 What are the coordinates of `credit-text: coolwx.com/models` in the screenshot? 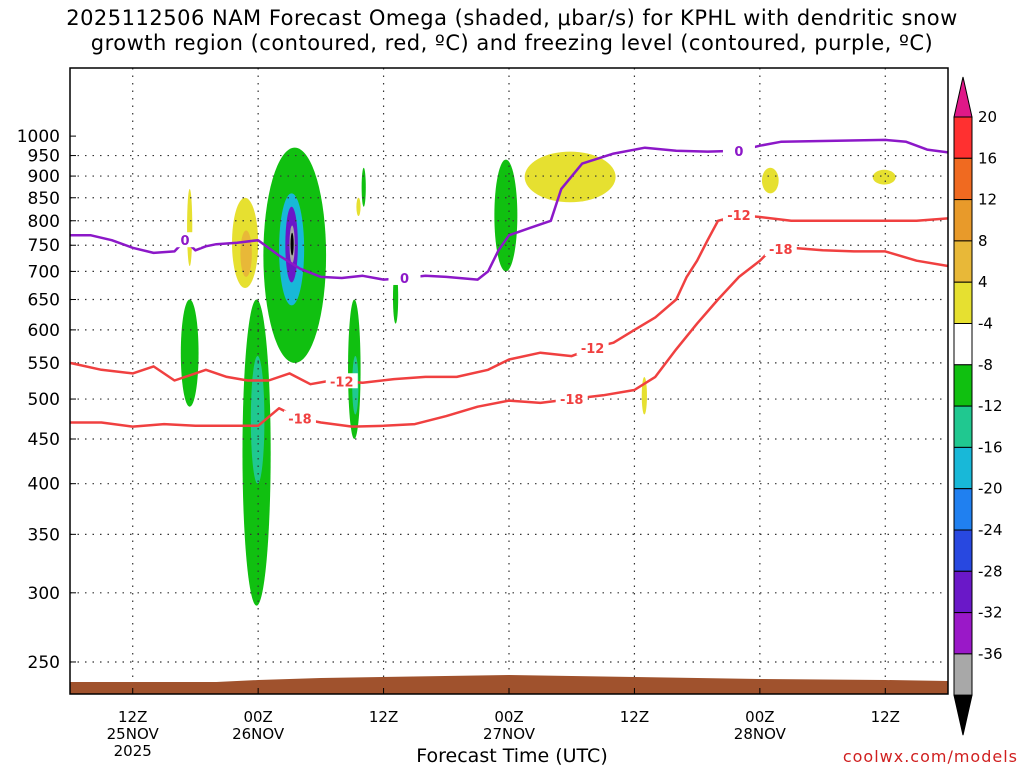 It's located at (930, 756).